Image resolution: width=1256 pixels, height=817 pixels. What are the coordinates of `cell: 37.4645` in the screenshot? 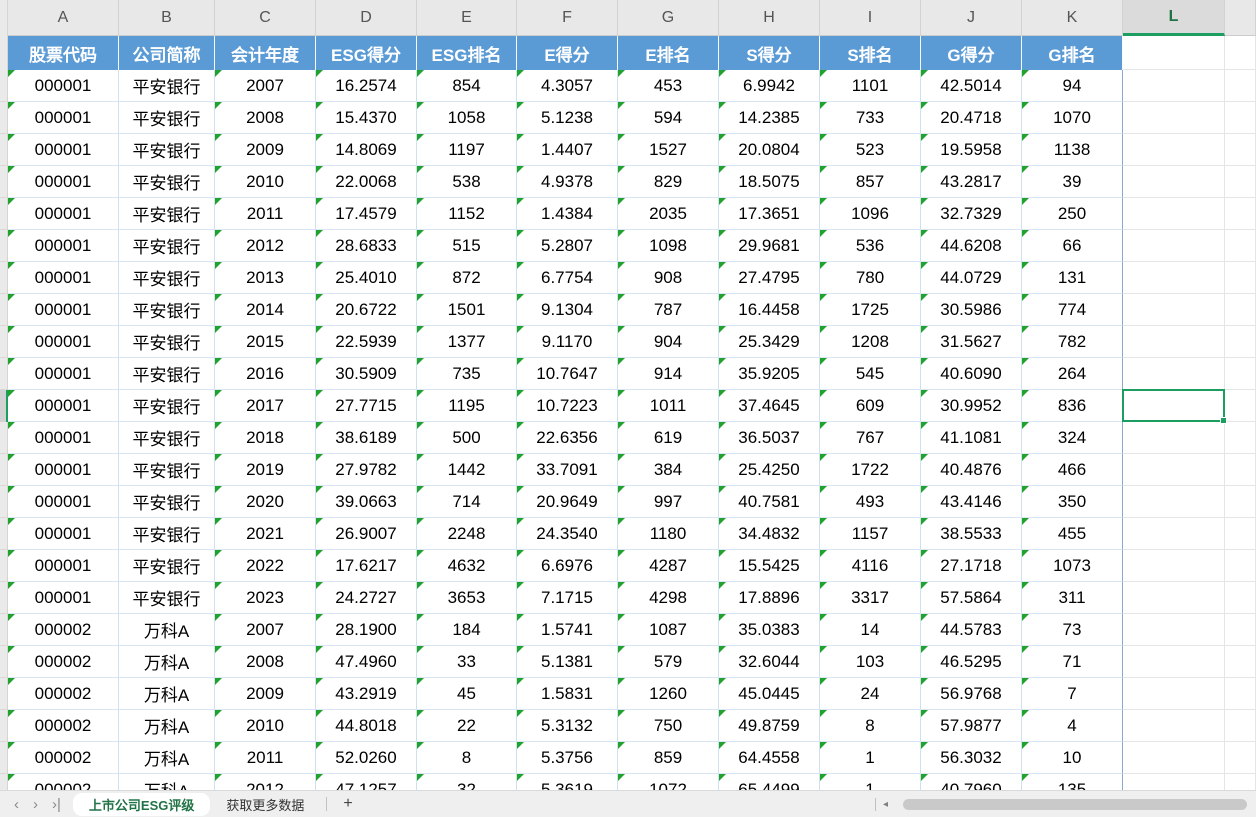 It's located at (769, 406).